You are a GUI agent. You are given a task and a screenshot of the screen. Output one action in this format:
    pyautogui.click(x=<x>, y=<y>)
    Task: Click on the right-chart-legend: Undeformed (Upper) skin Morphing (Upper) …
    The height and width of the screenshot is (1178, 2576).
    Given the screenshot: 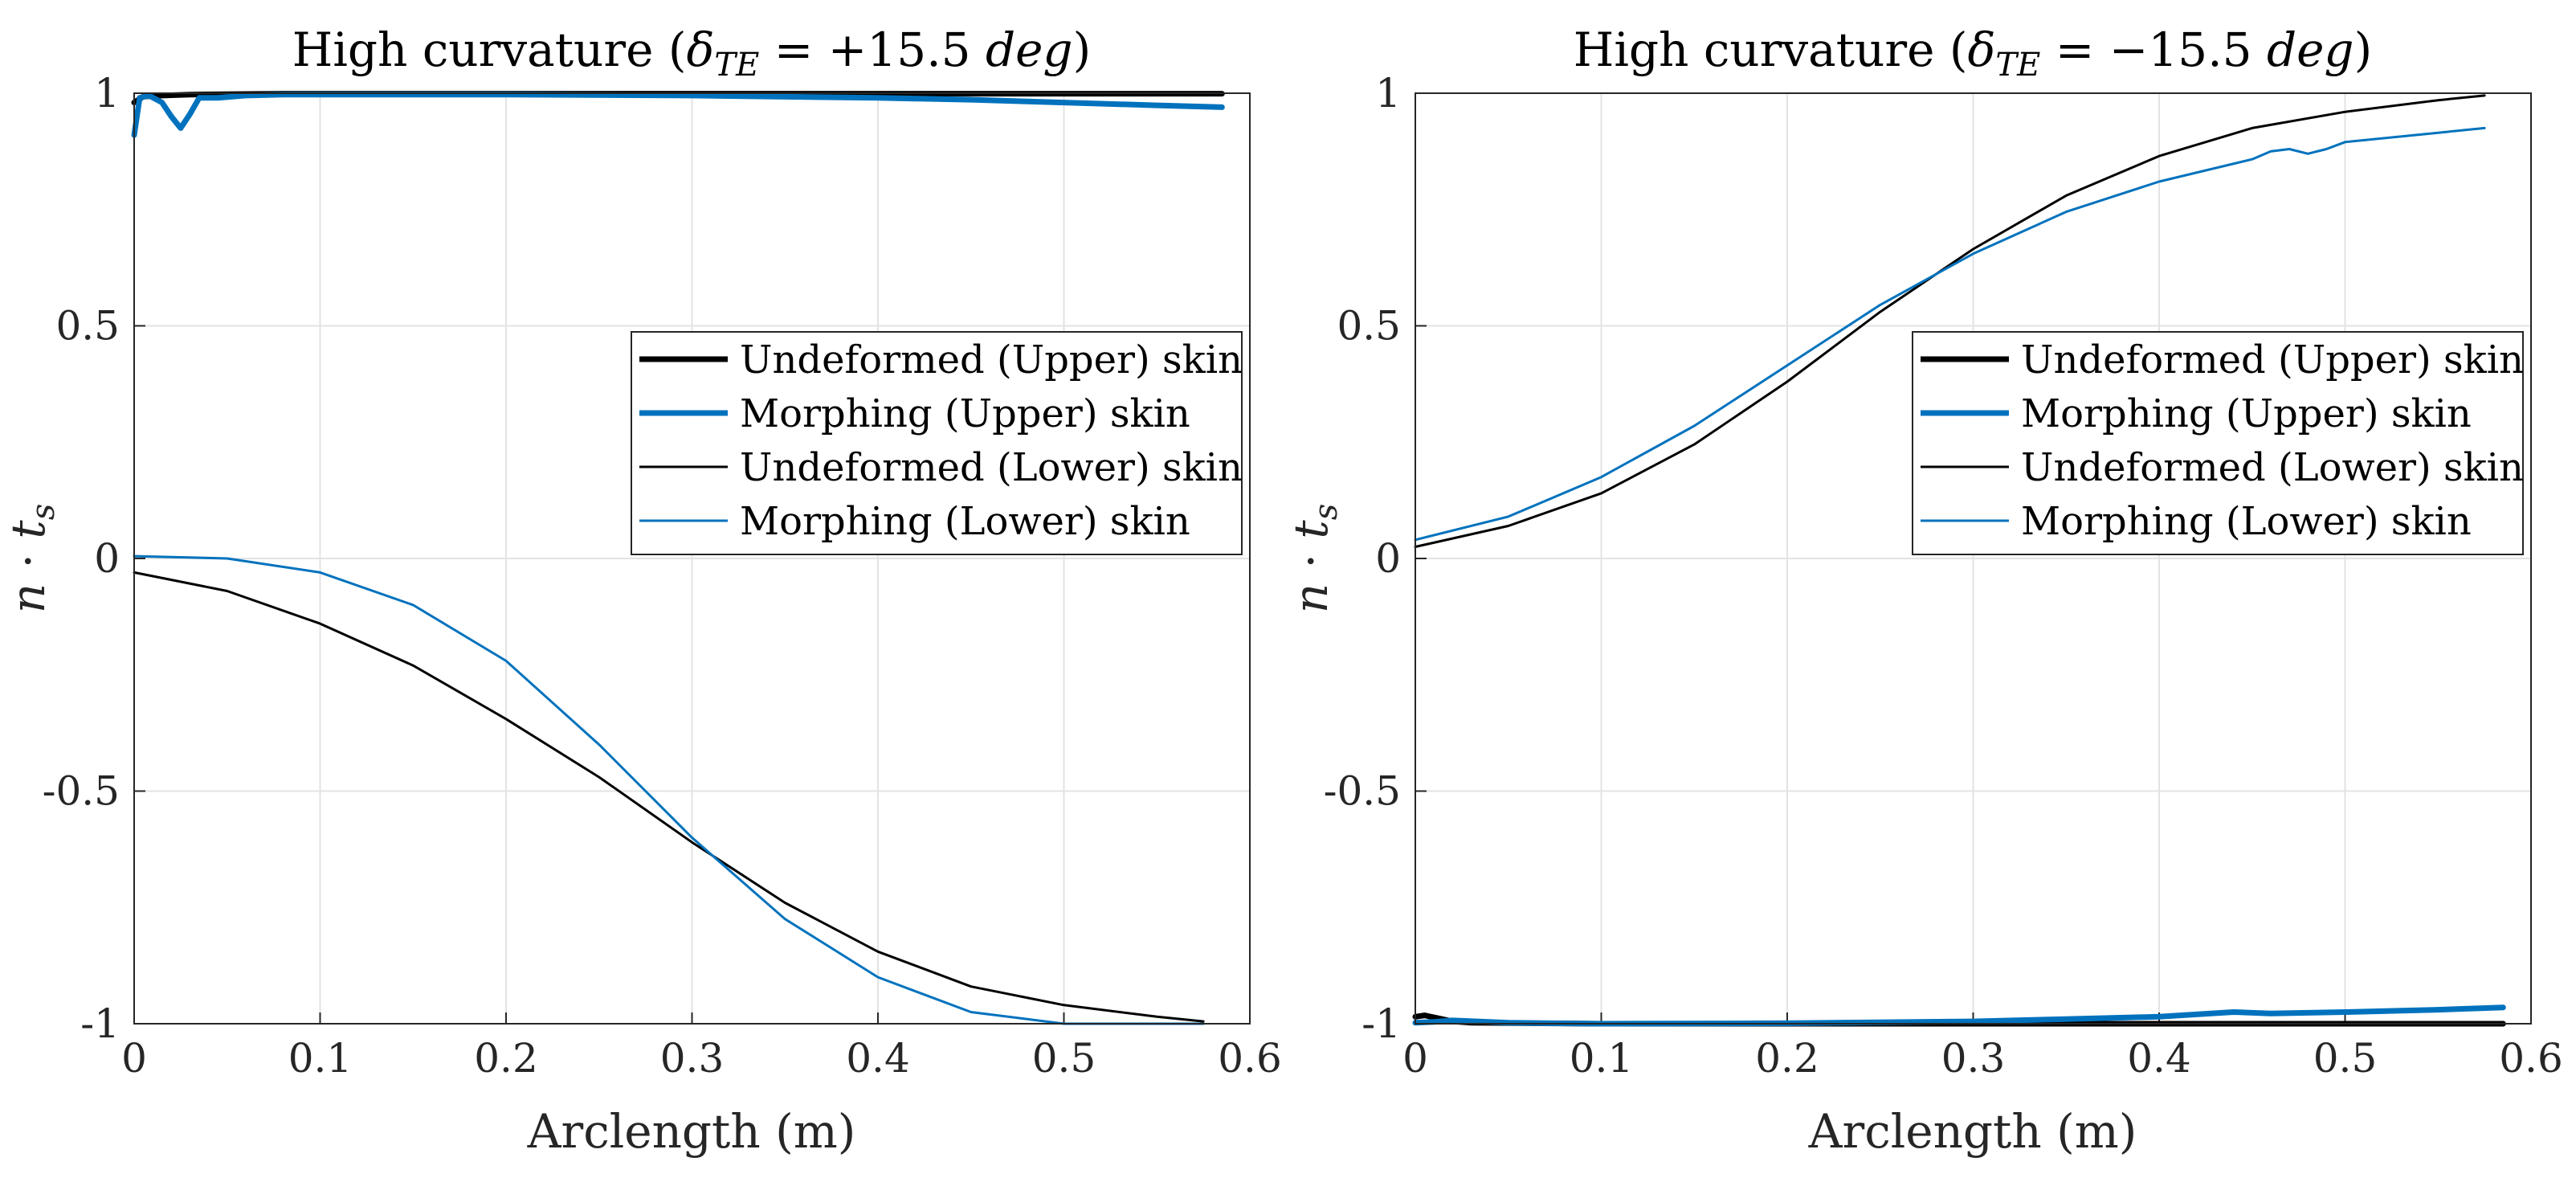 What is the action you would take?
    pyautogui.click(x=2218, y=443)
    